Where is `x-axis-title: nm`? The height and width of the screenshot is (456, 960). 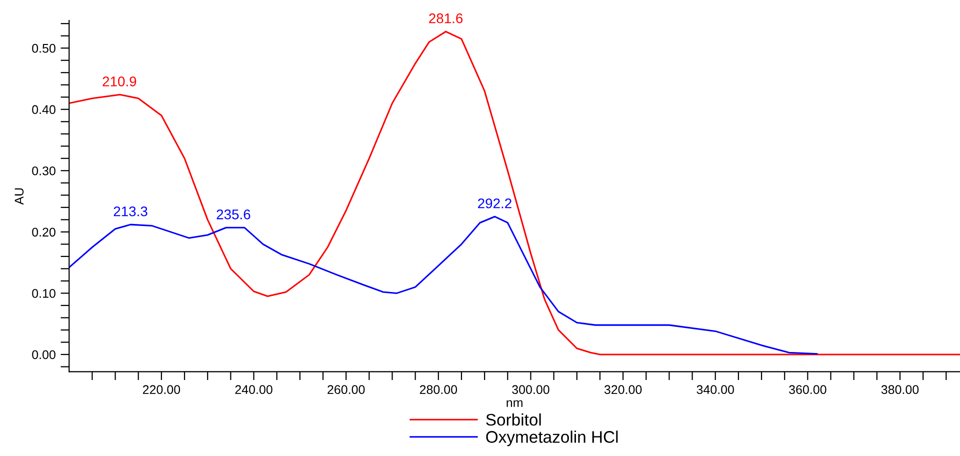
x-axis-title: nm is located at coordinates (514, 403).